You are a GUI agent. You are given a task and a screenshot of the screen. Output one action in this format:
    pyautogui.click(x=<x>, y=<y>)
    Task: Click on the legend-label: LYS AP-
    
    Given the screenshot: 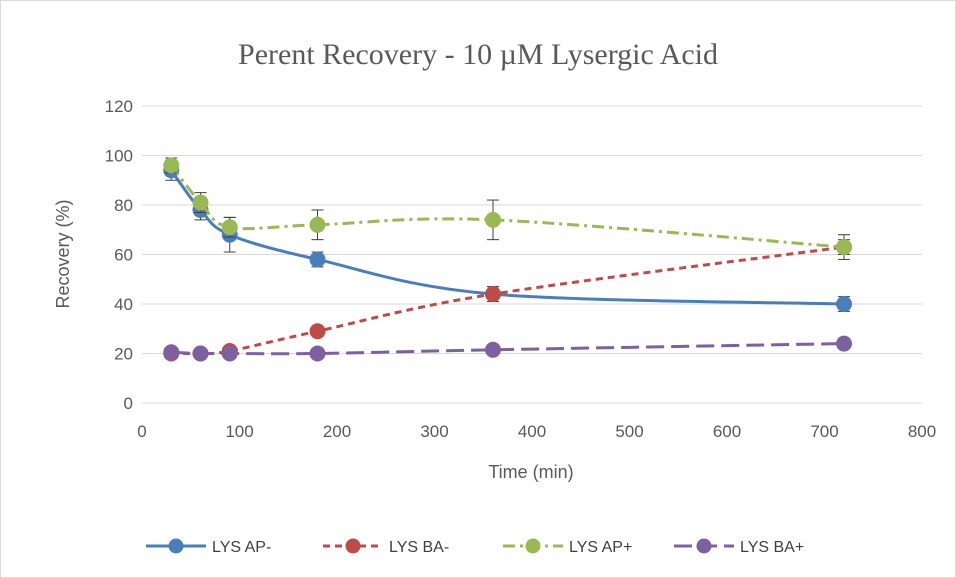 What is the action you would take?
    pyautogui.click(x=241, y=547)
    